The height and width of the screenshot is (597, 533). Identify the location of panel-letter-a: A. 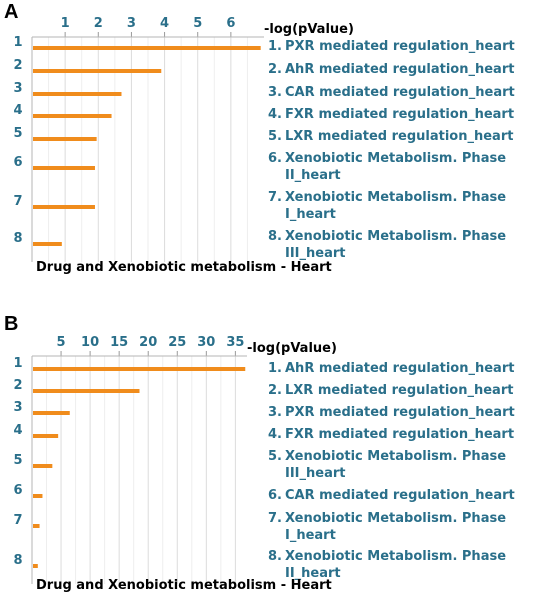
(11, 12).